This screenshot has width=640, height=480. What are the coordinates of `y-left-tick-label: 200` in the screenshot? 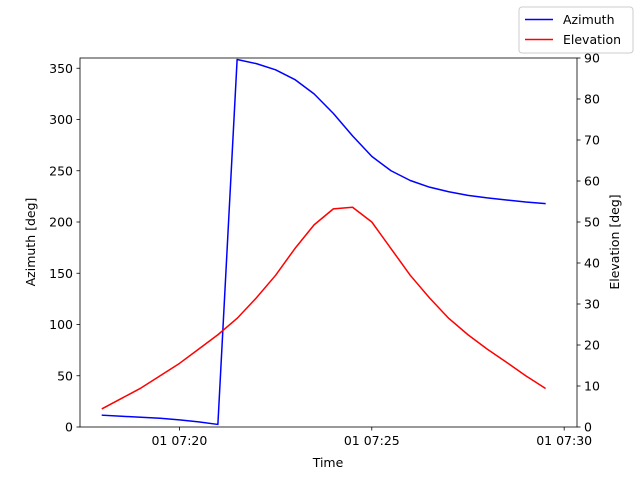 It's located at (61, 222).